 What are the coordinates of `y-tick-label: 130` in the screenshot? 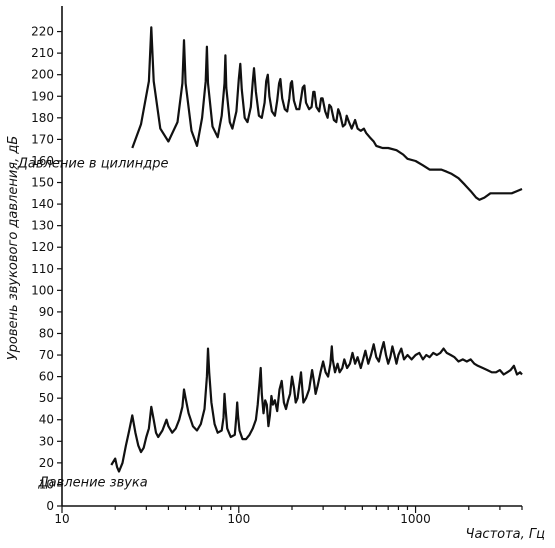 It's located at (42, 226).